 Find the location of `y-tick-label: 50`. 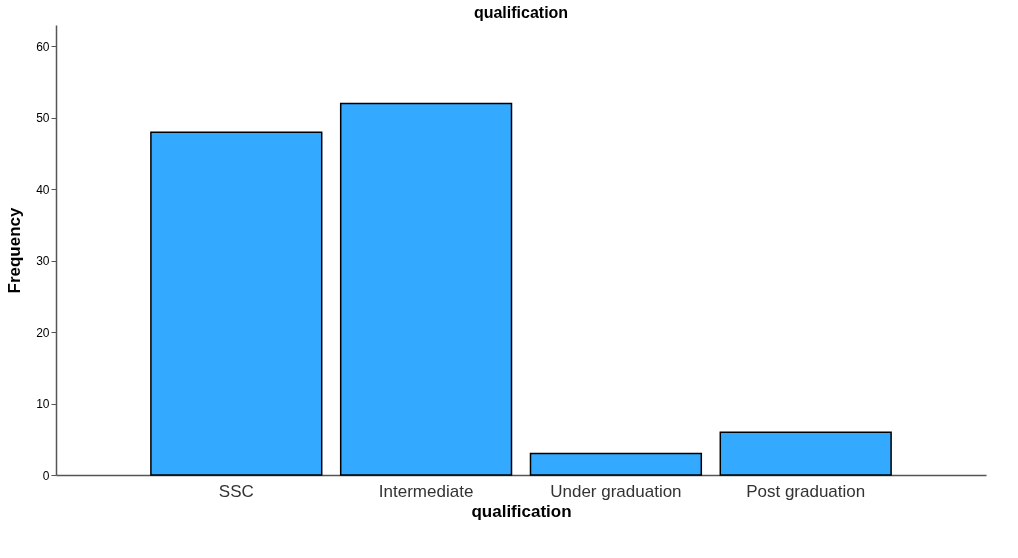

y-tick-label: 50 is located at coordinates (43, 118).